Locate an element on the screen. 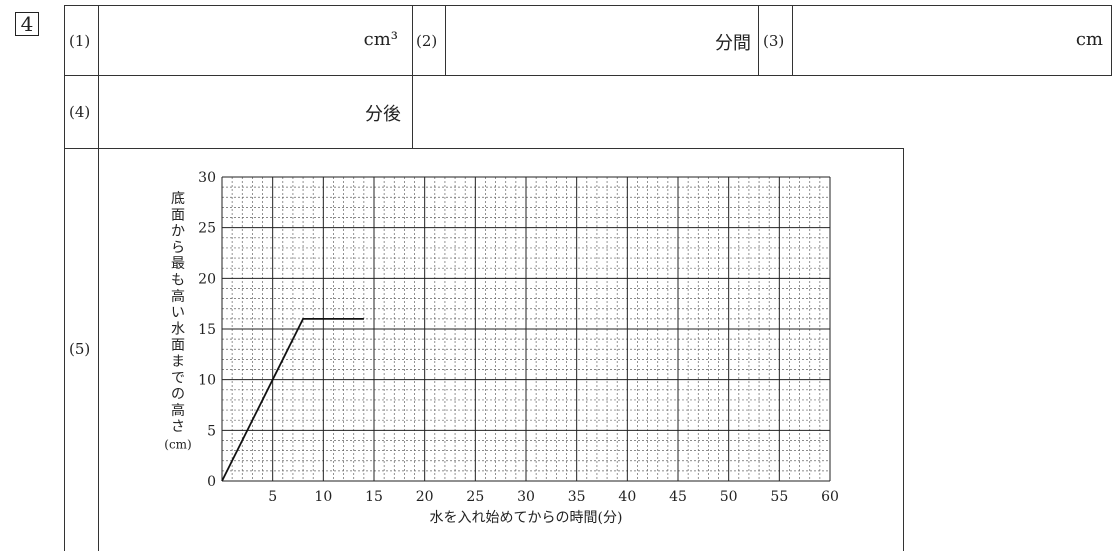 Image resolution: width=1115 pixels, height=551 pixels. y-tick-label: 20 is located at coordinates (207, 279).